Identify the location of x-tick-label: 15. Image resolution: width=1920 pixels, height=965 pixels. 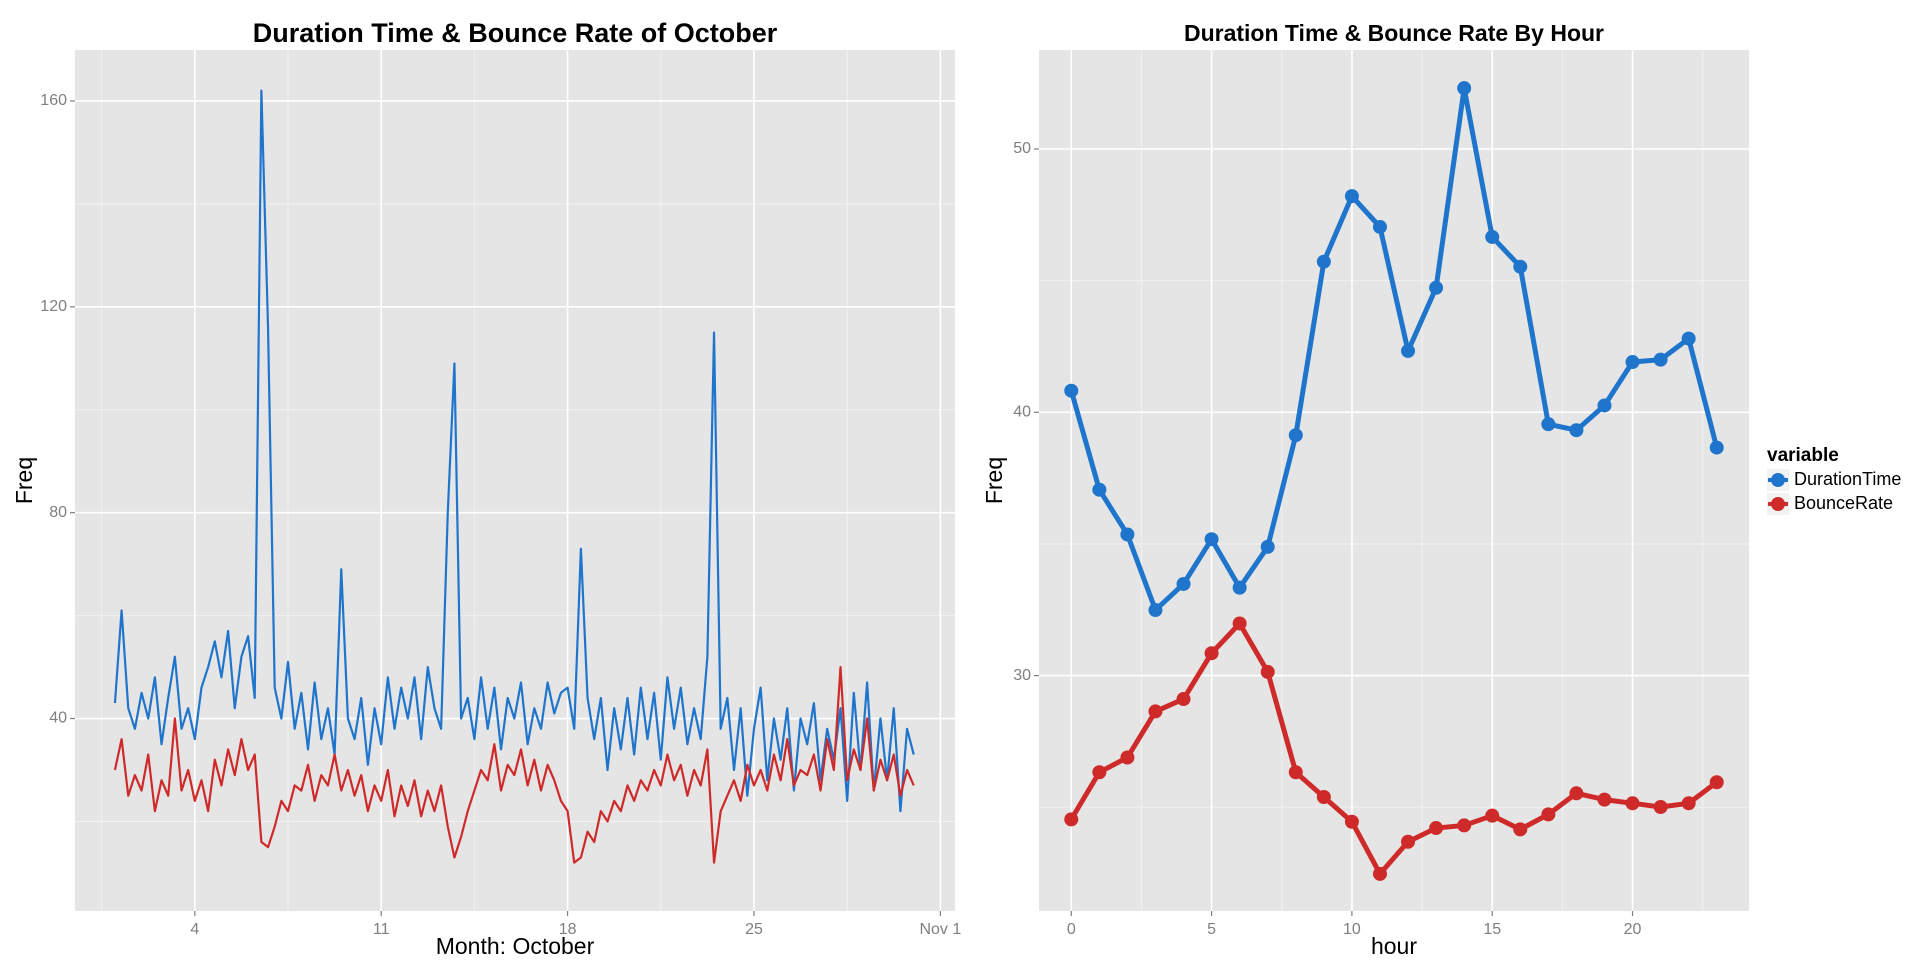
(1492, 929).